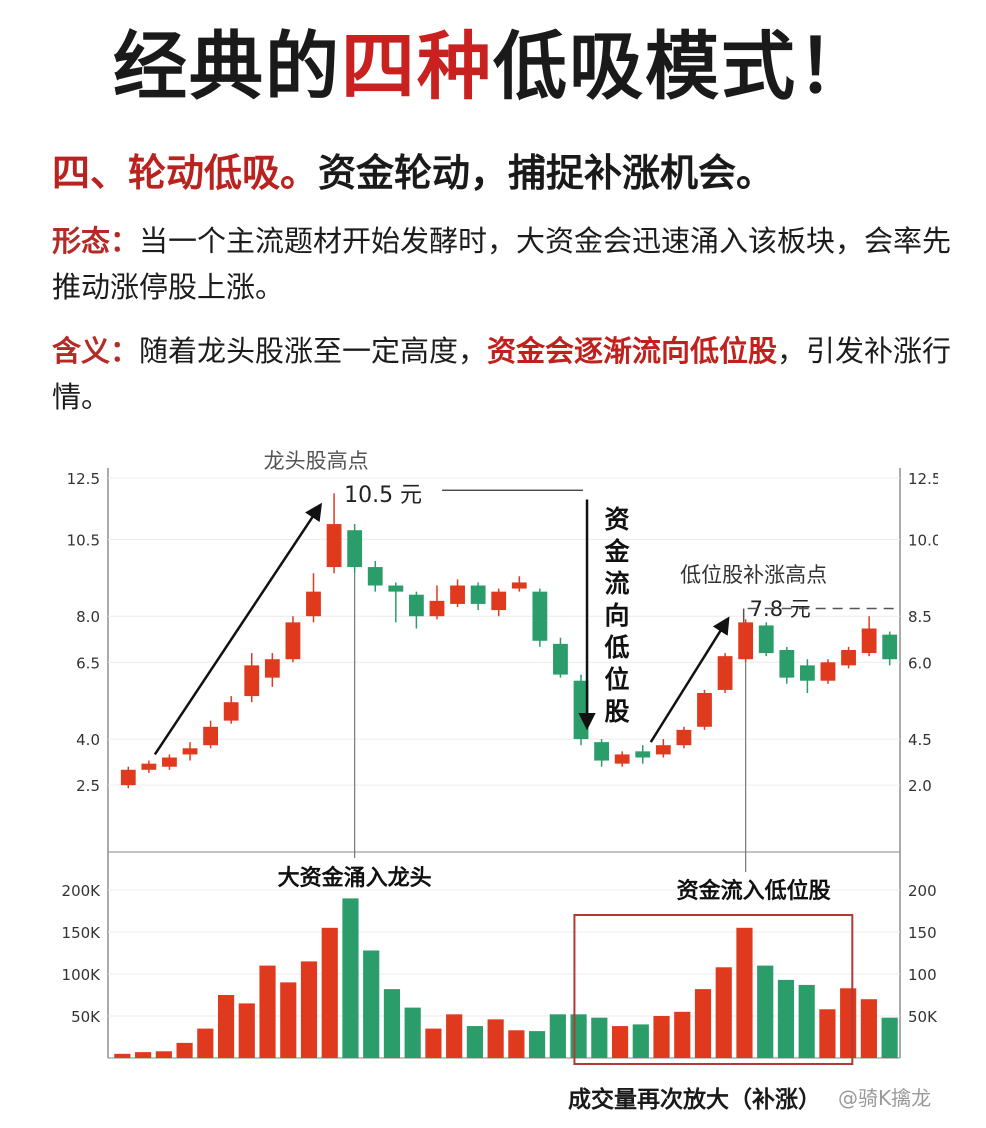 Image resolution: width=986 pixels, height=1128 pixels. Describe the element at coordinates (617, 519) in the screenshot. I see `flow-label-char: 资` at that location.